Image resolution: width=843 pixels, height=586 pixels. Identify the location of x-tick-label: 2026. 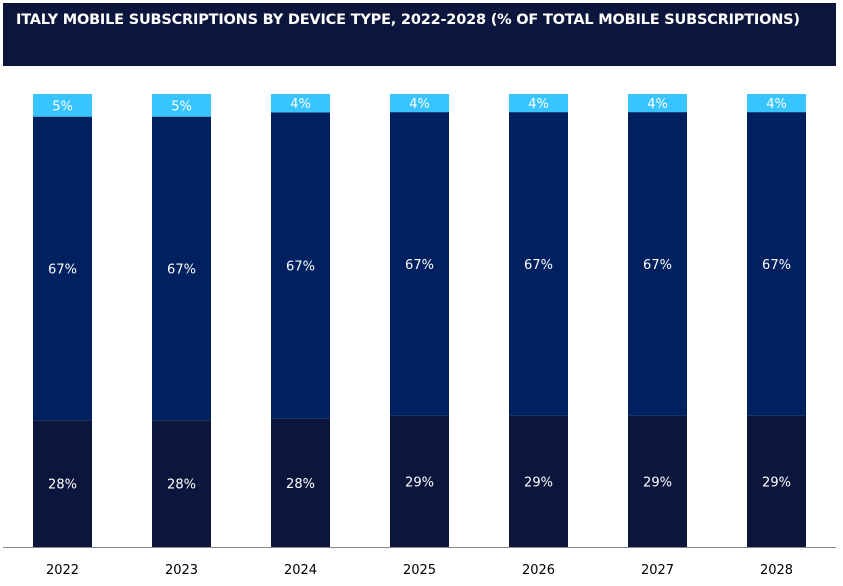
(538, 570).